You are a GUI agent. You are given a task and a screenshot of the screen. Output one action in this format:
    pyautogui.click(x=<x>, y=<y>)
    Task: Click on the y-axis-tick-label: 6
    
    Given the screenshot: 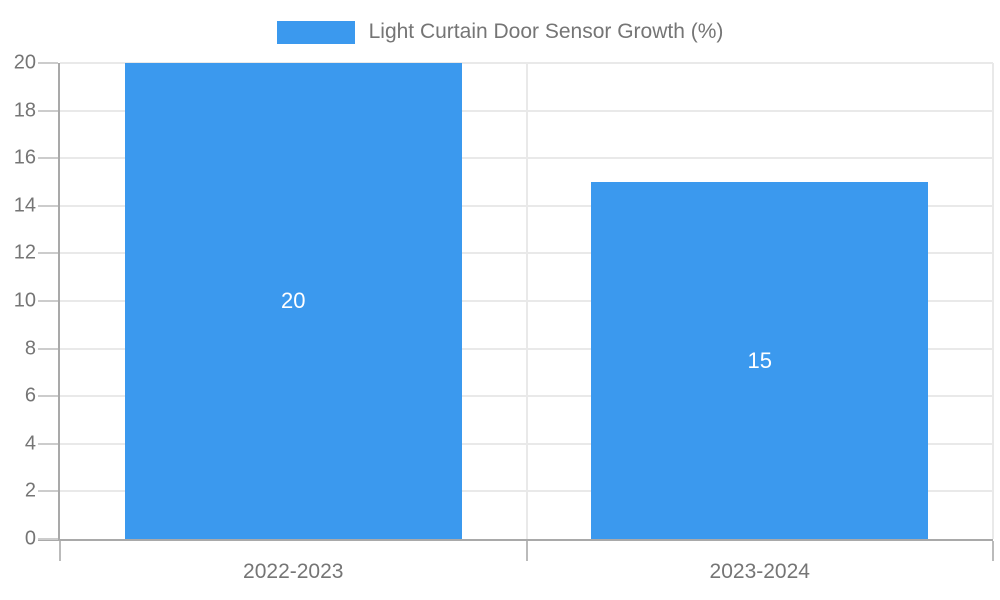 What is the action you would take?
    pyautogui.click(x=30, y=395)
    